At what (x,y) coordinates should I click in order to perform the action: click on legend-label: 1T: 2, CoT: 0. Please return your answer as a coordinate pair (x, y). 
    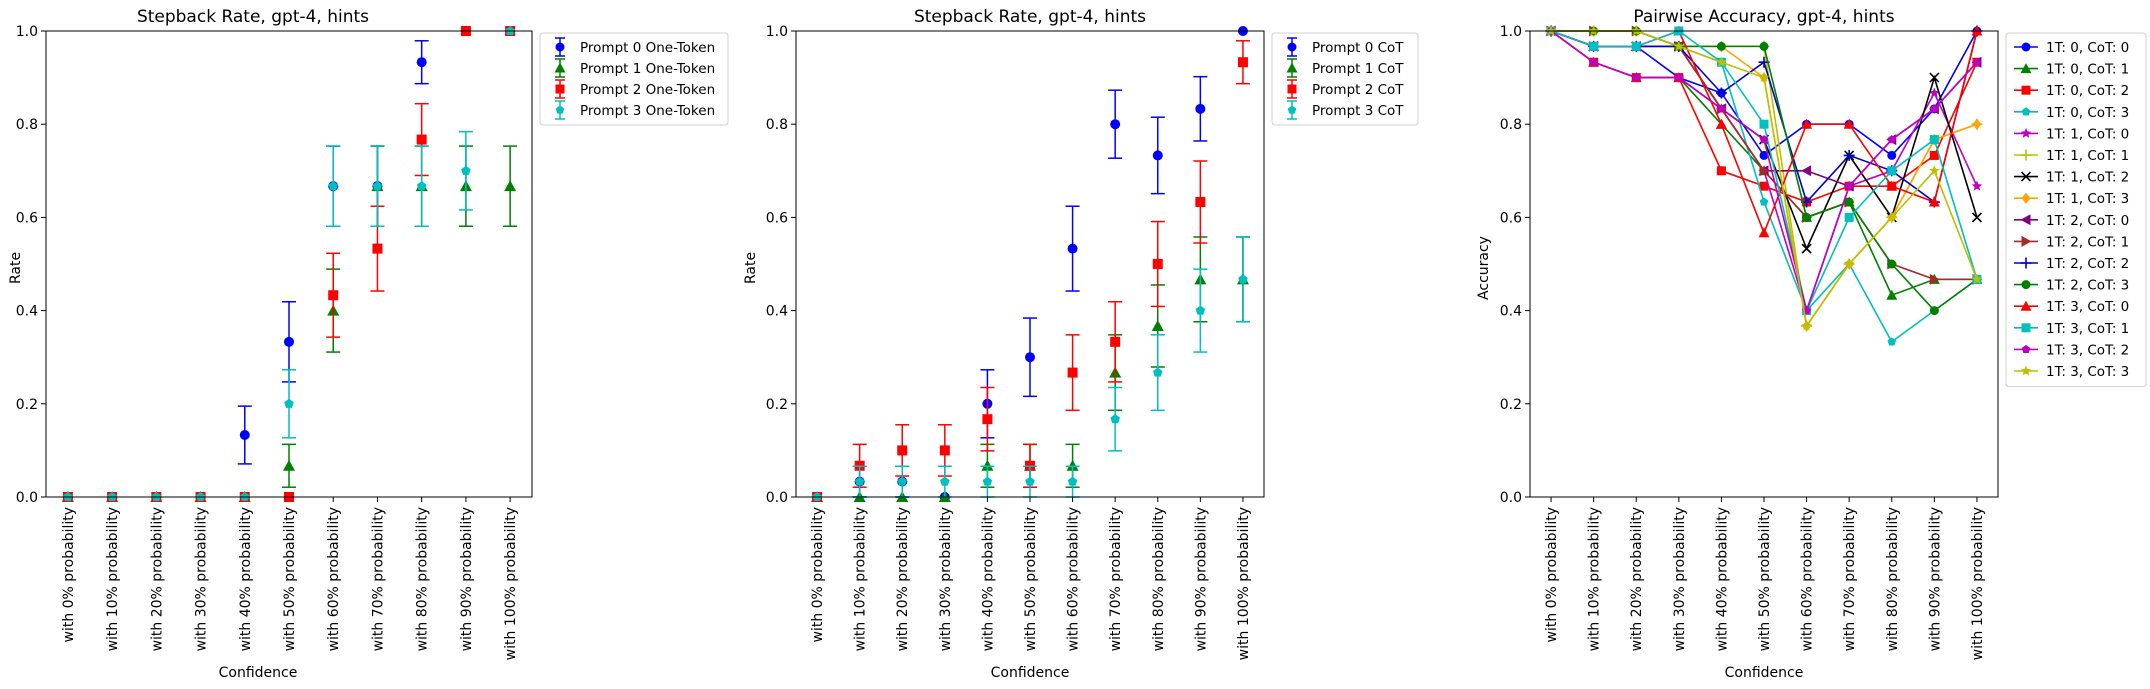
    Looking at the image, I should click on (2087, 221).